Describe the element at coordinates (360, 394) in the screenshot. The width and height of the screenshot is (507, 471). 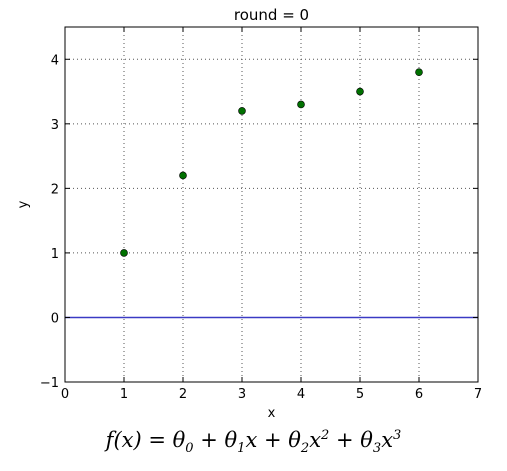
I see `x-tick-label: 5` at that location.